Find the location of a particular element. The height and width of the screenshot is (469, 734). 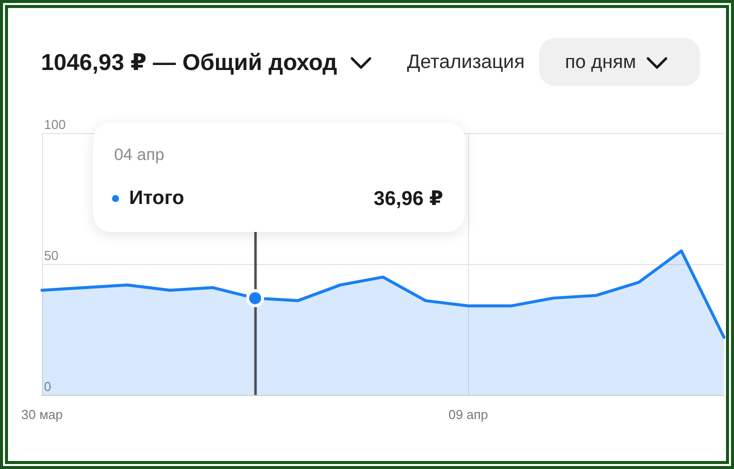

tooltip-card: 04 апр Итого 36,96 ₽ is located at coordinates (279, 177).